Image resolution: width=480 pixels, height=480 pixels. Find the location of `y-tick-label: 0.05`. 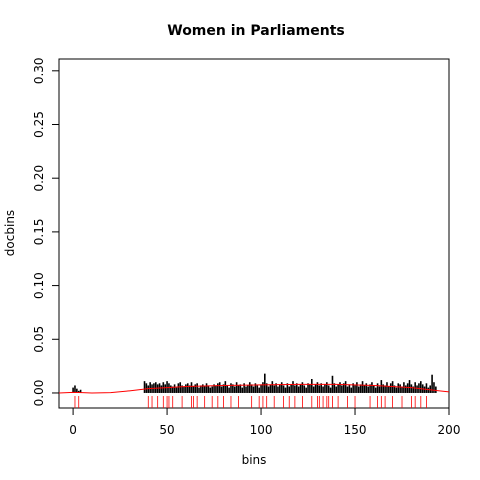

y-tick-label: 0.05 is located at coordinates (39, 339).